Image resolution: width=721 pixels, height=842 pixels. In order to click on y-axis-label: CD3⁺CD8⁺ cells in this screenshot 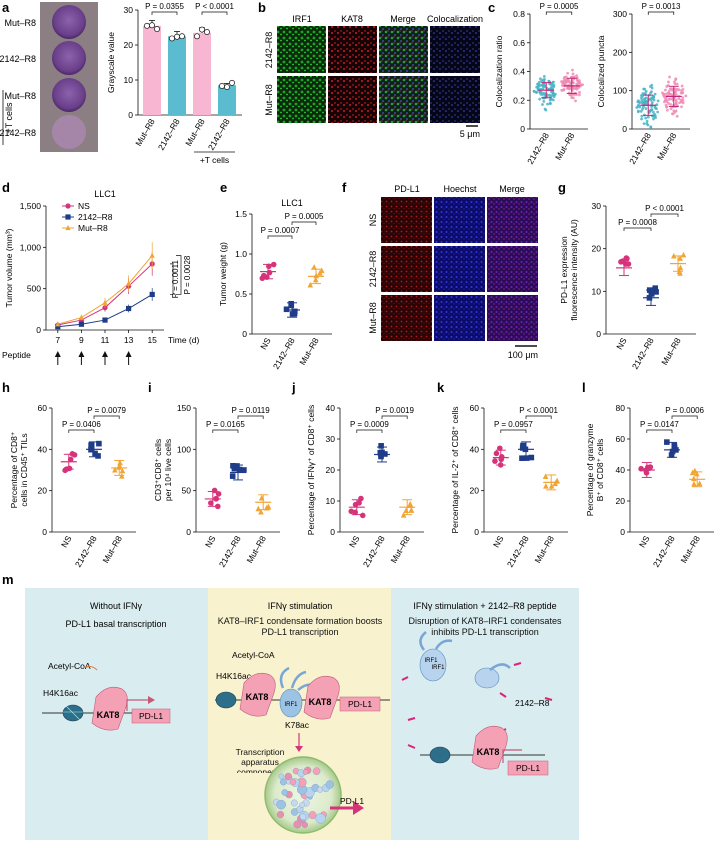, I will do `click(158, 470)`.